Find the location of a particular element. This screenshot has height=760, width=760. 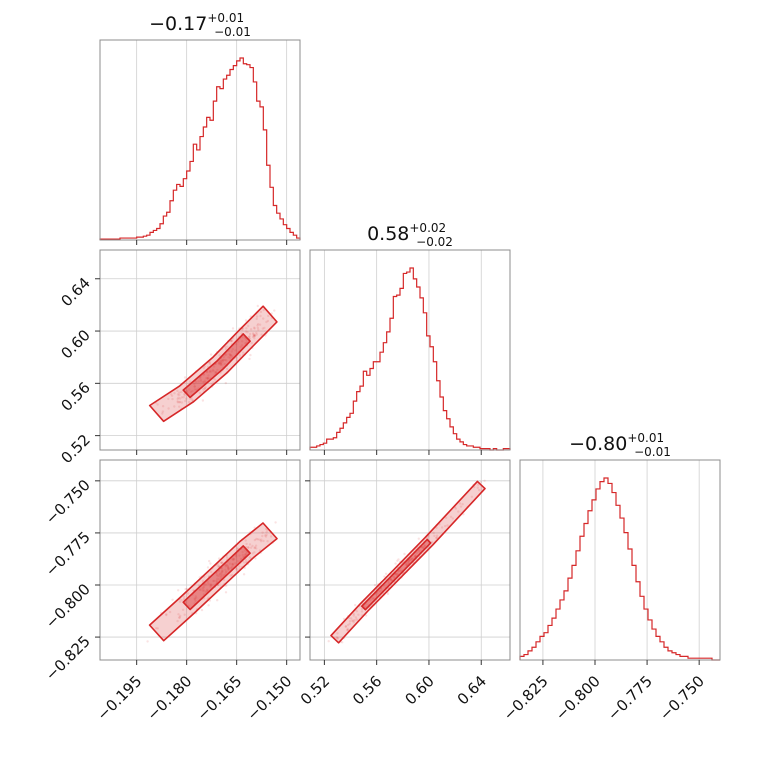

panel-frame-r2c1 is located at coordinates (410, 560).